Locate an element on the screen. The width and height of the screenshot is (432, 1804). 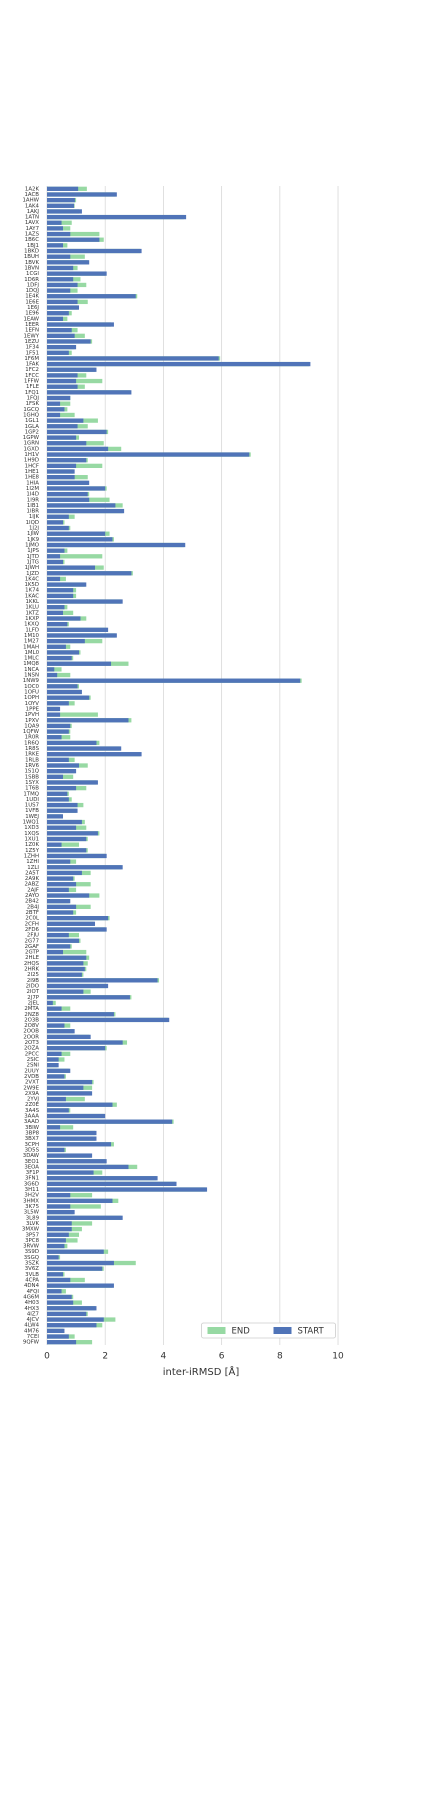
y-tick-label: 1JMO is located at coordinates (32, 546).